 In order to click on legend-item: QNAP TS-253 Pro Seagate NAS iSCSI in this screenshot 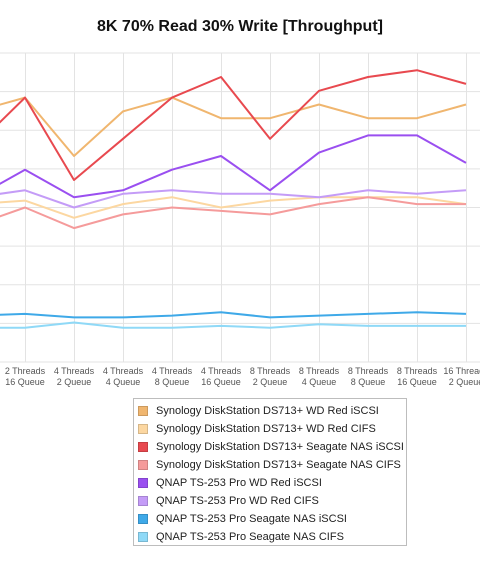, I will do `click(272, 519)`.